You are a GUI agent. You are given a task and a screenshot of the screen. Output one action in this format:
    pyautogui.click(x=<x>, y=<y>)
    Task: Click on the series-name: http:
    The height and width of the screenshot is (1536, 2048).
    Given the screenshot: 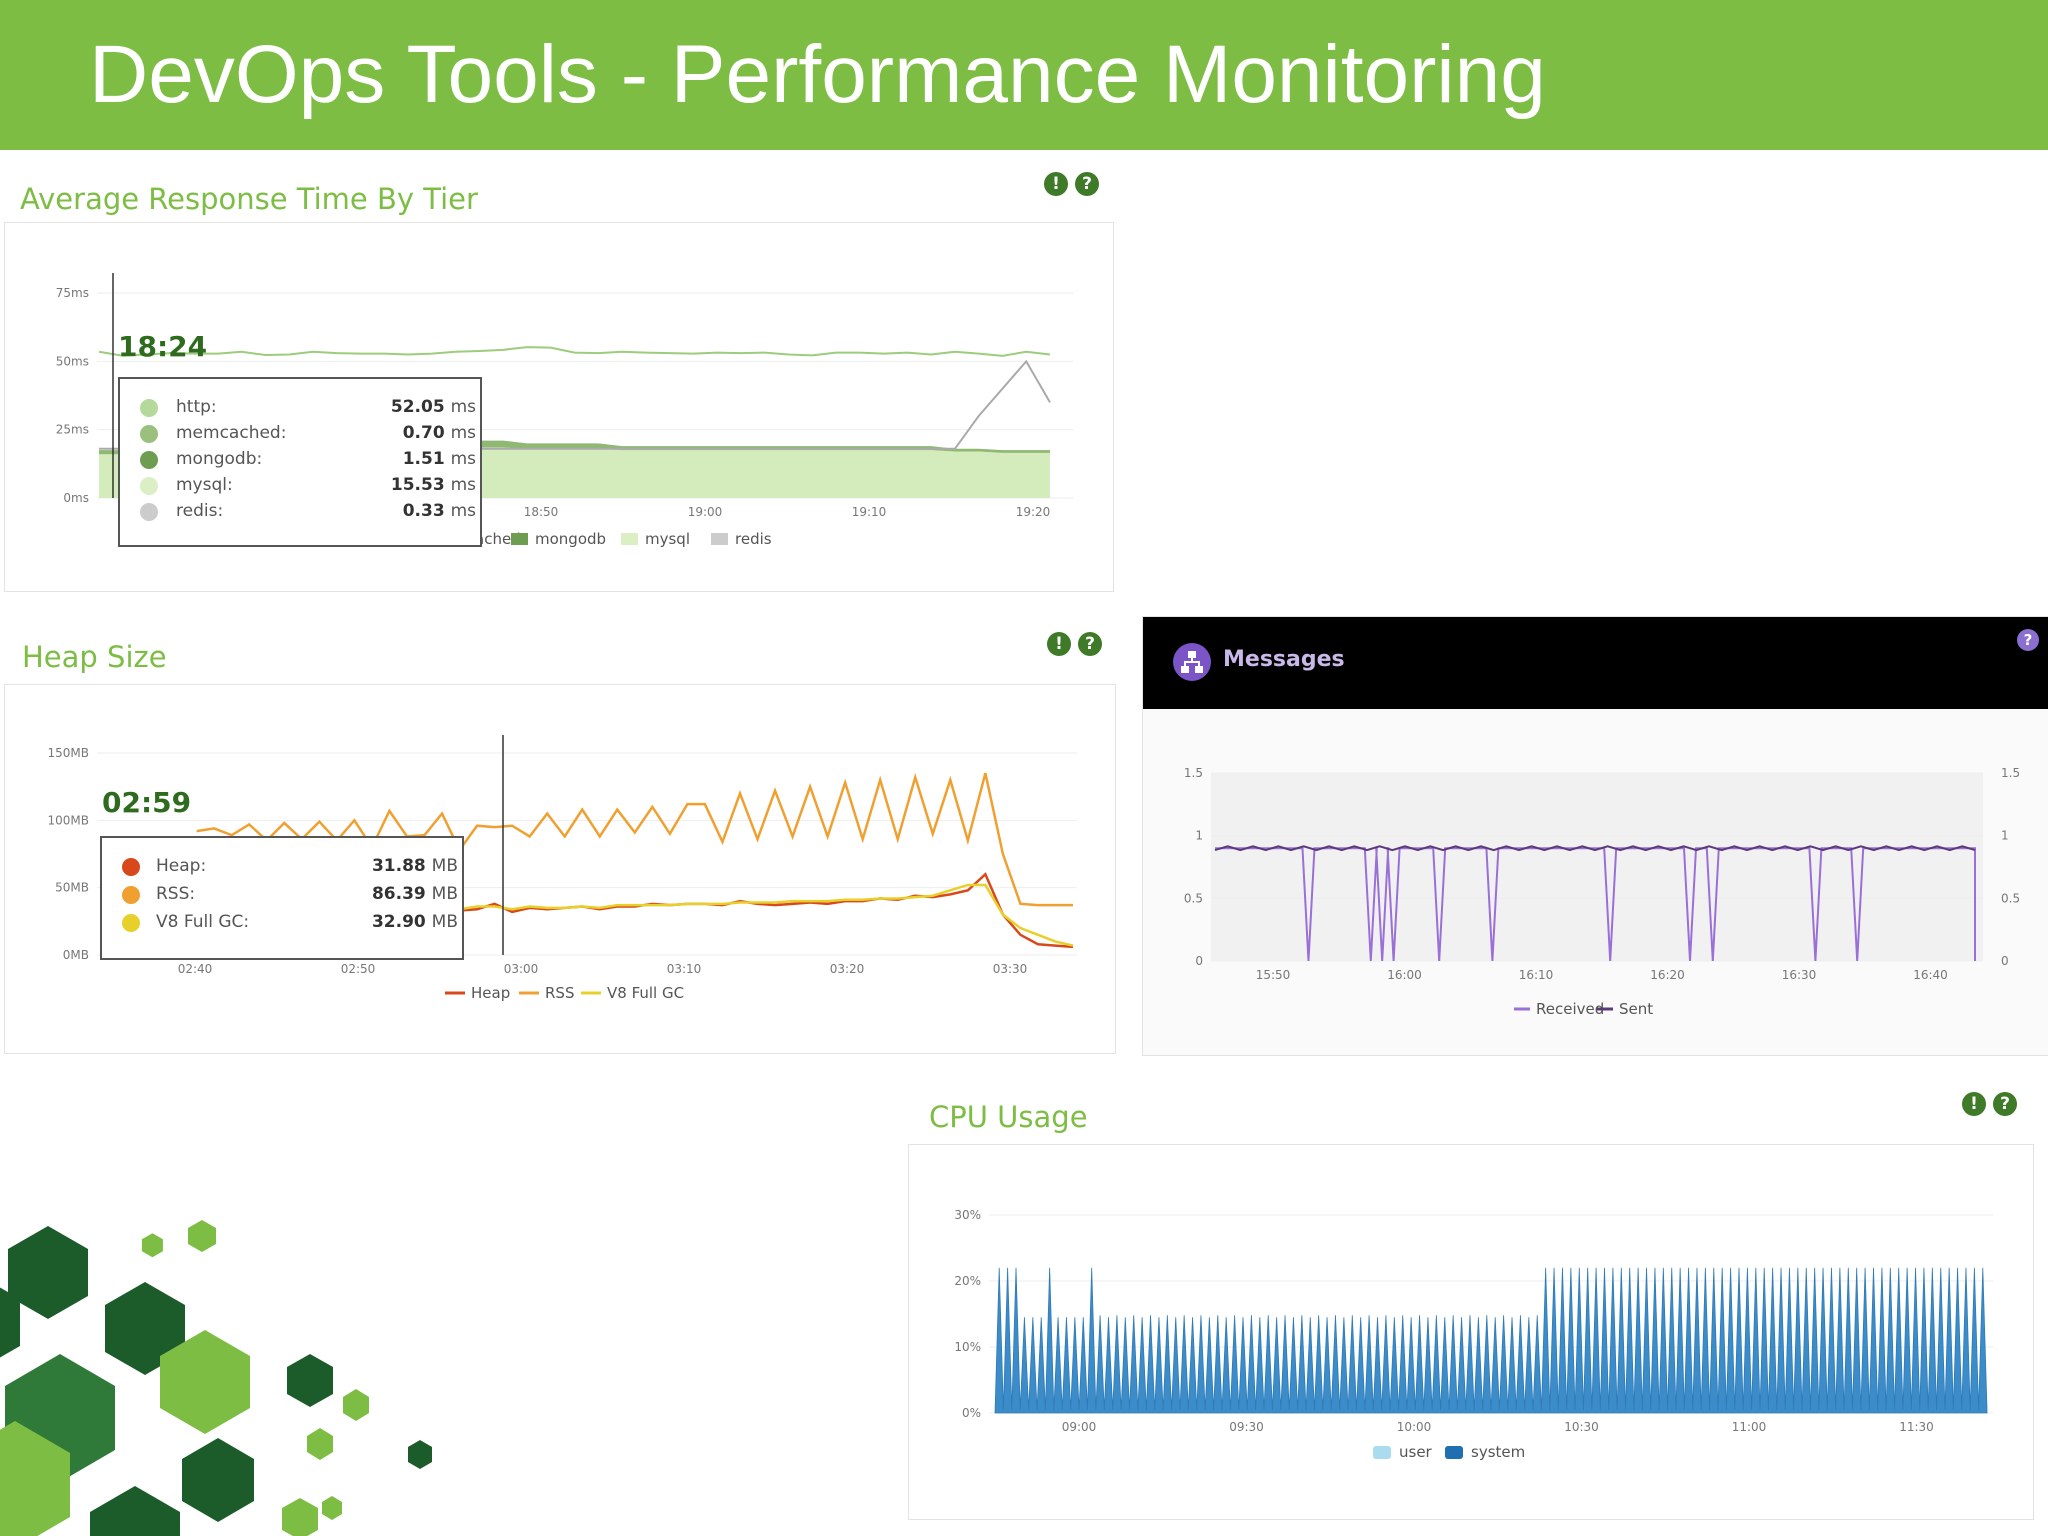 What is the action you would take?
    pyautogui.click(x=196, y=407)
    